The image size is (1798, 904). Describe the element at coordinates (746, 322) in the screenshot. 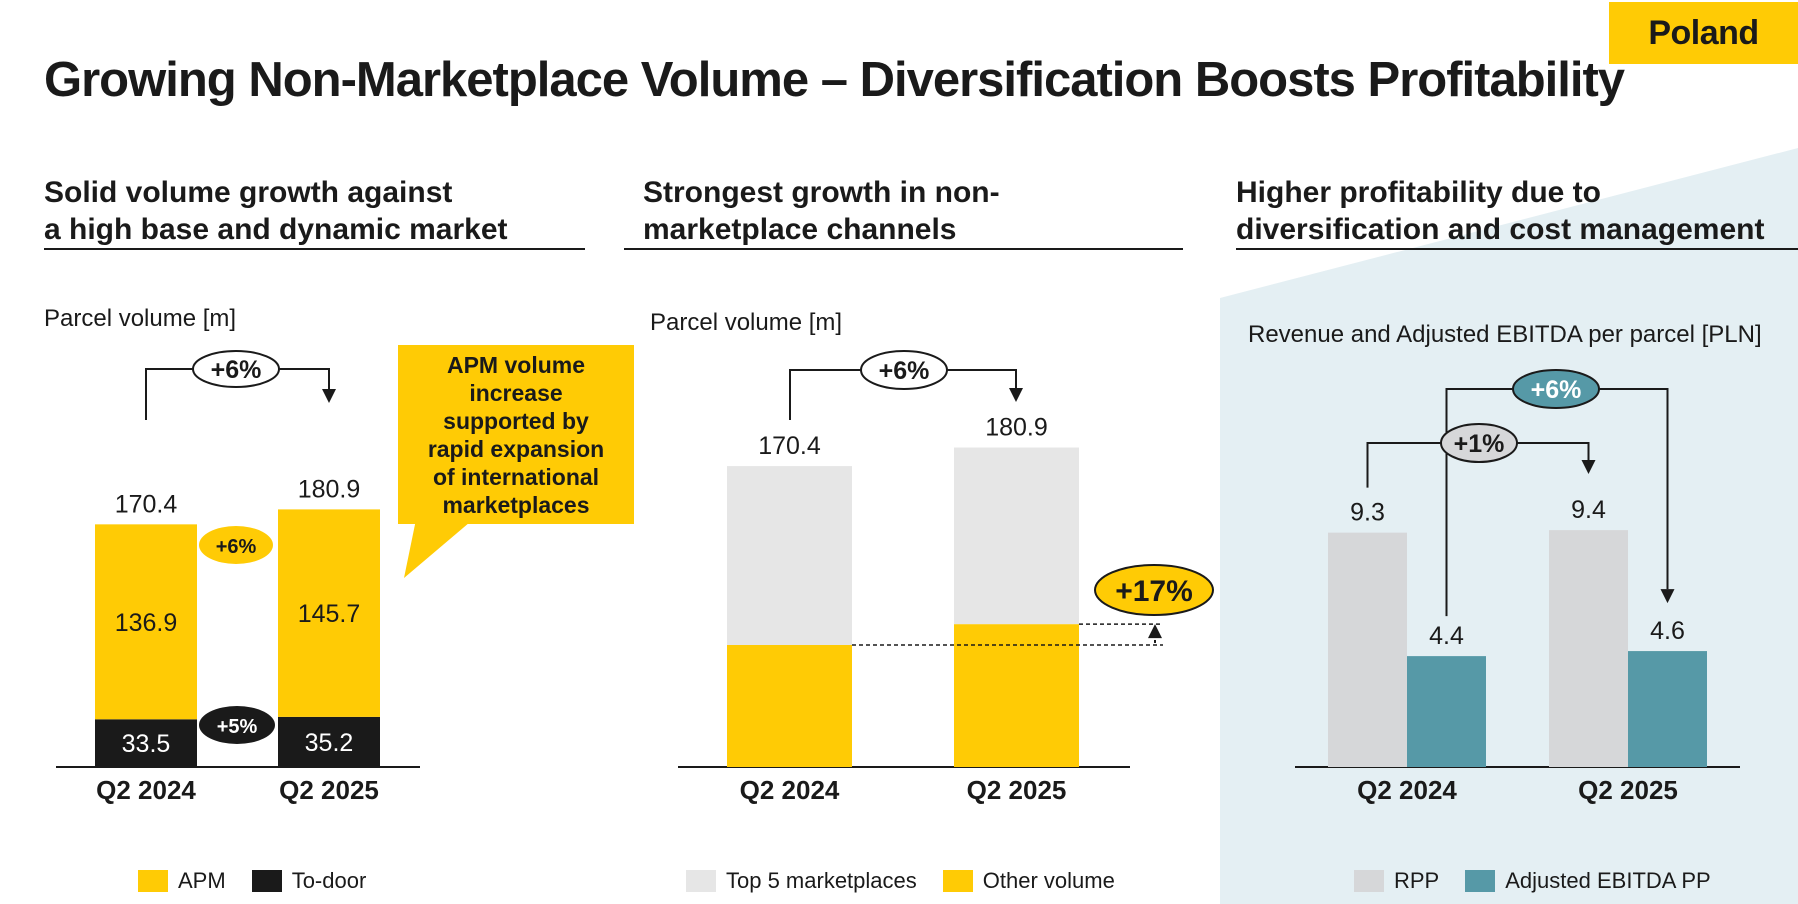

I see `chart2-ylabel: Parcel volume [m]` at that location.